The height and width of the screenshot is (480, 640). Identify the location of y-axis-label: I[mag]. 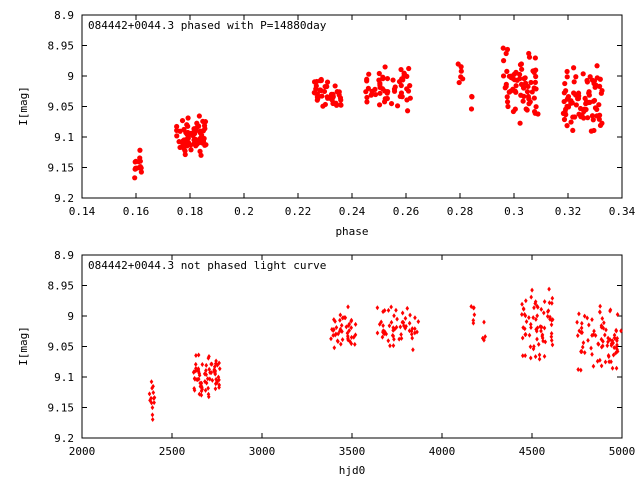
(23, 106).